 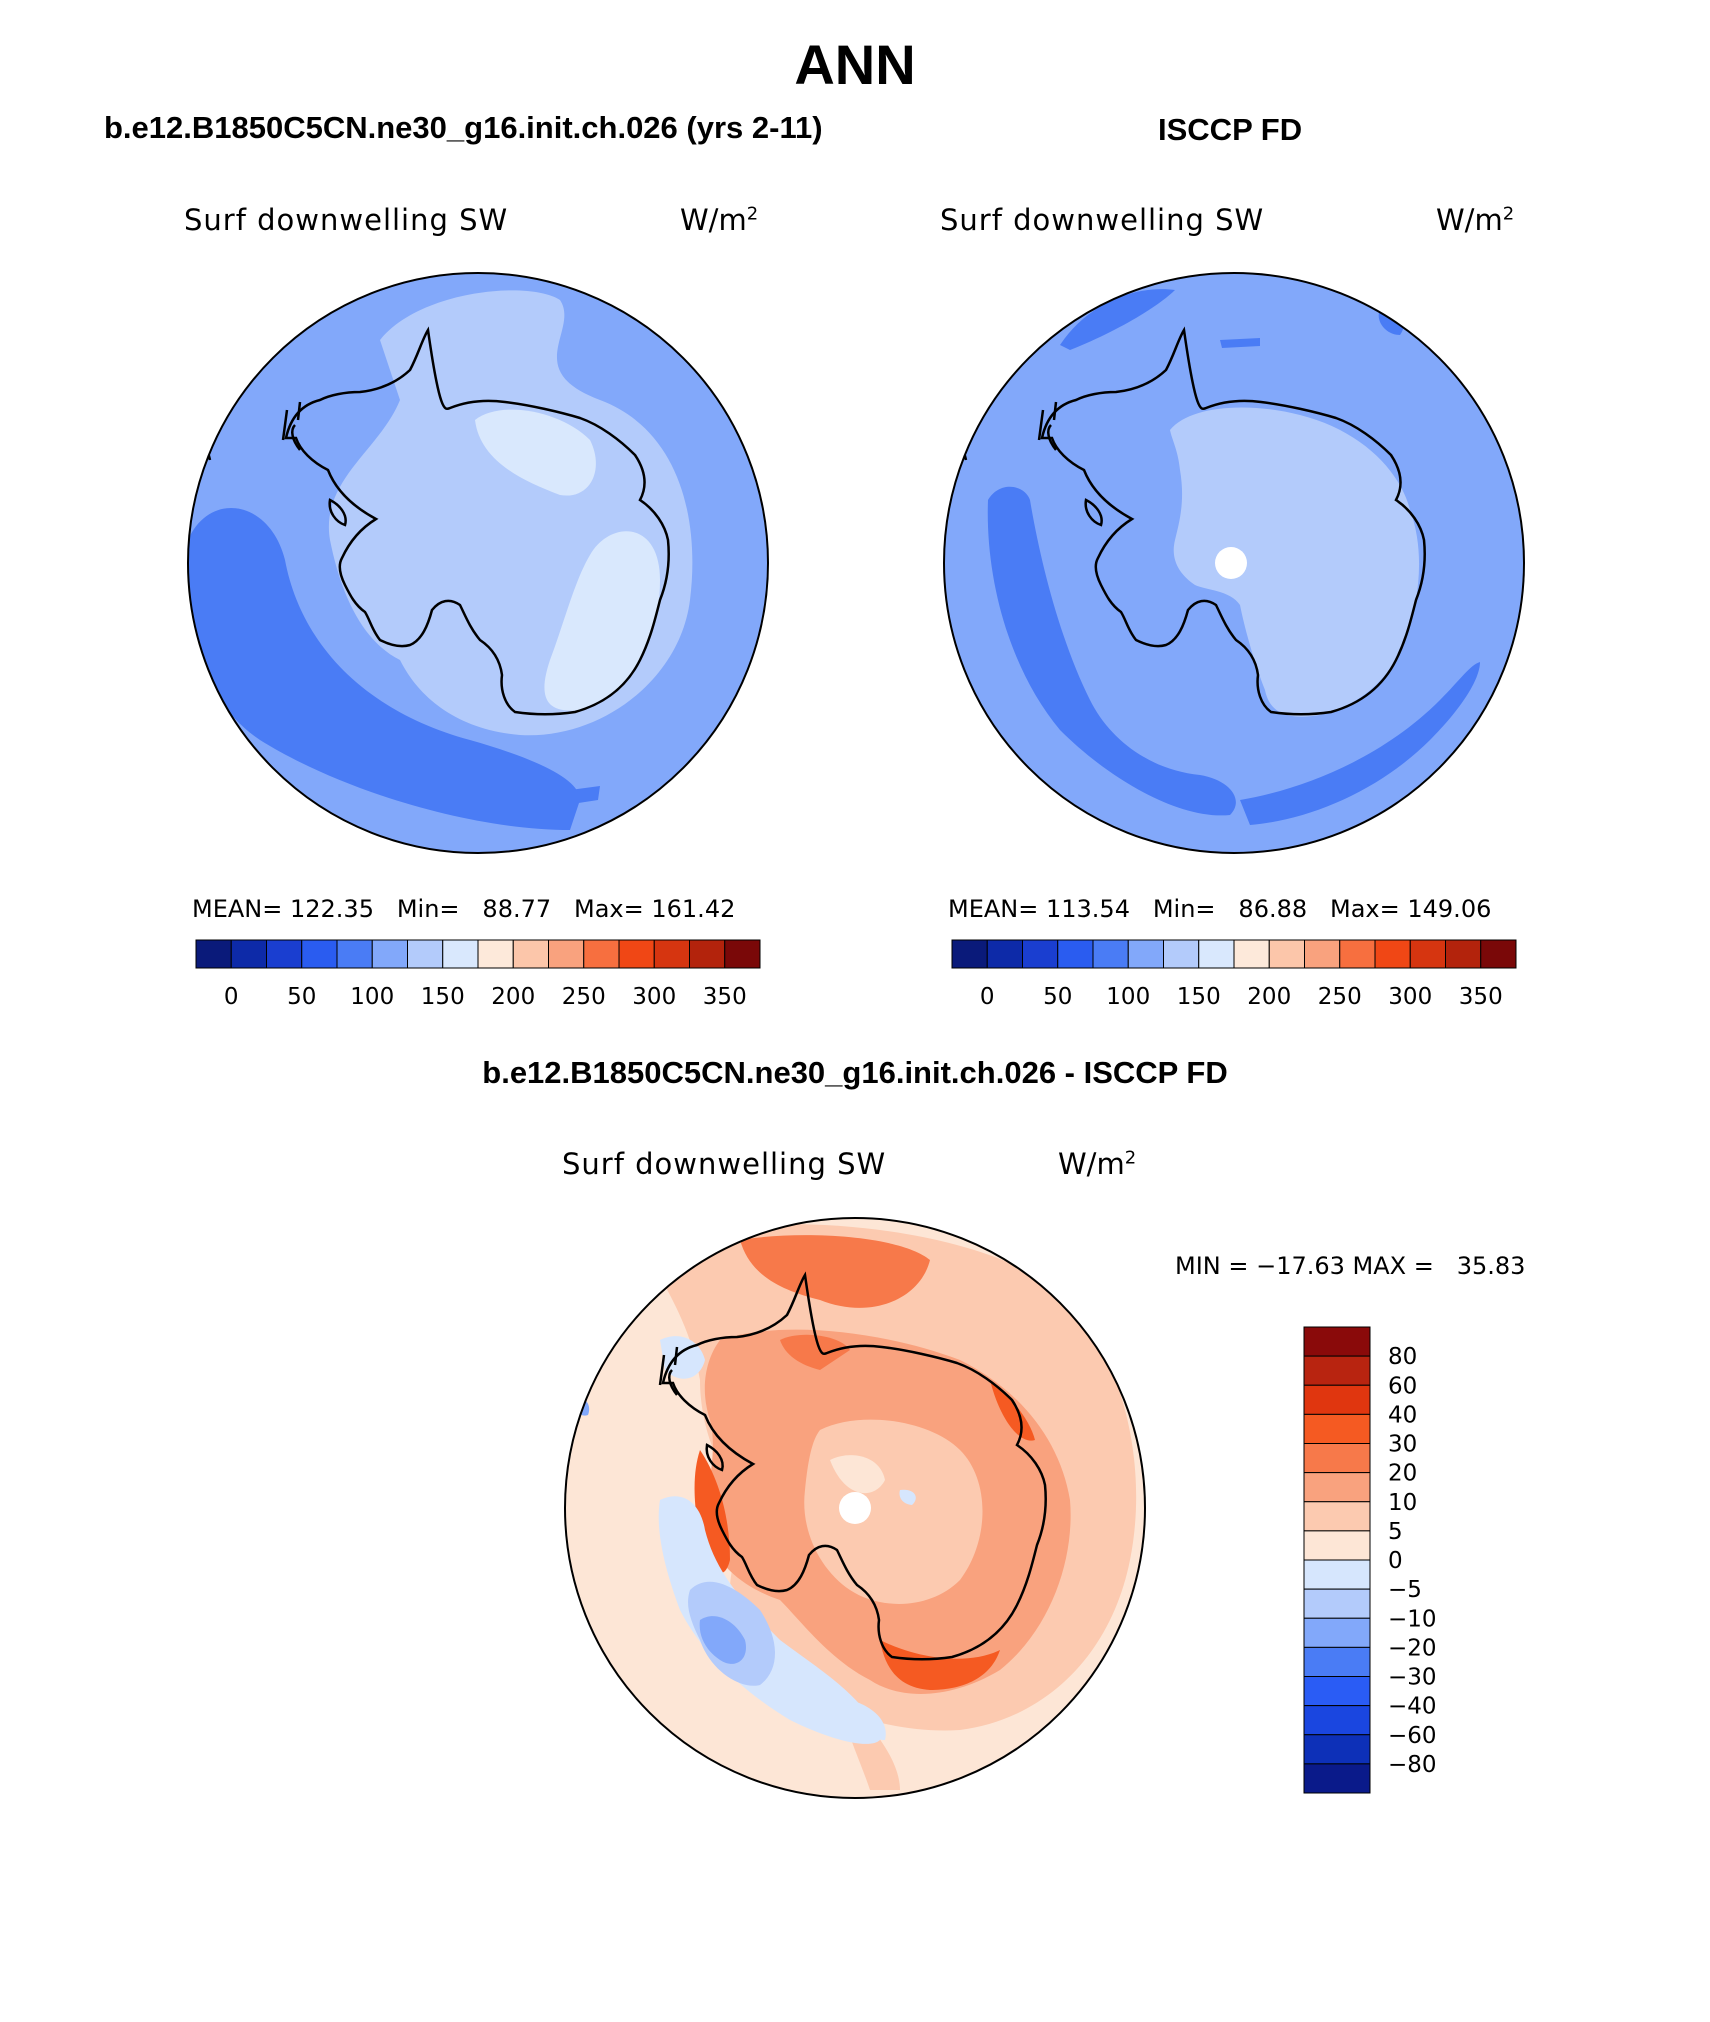 I want to click on colorbar-tick-label: 80, so click(x=1402, y=1357).